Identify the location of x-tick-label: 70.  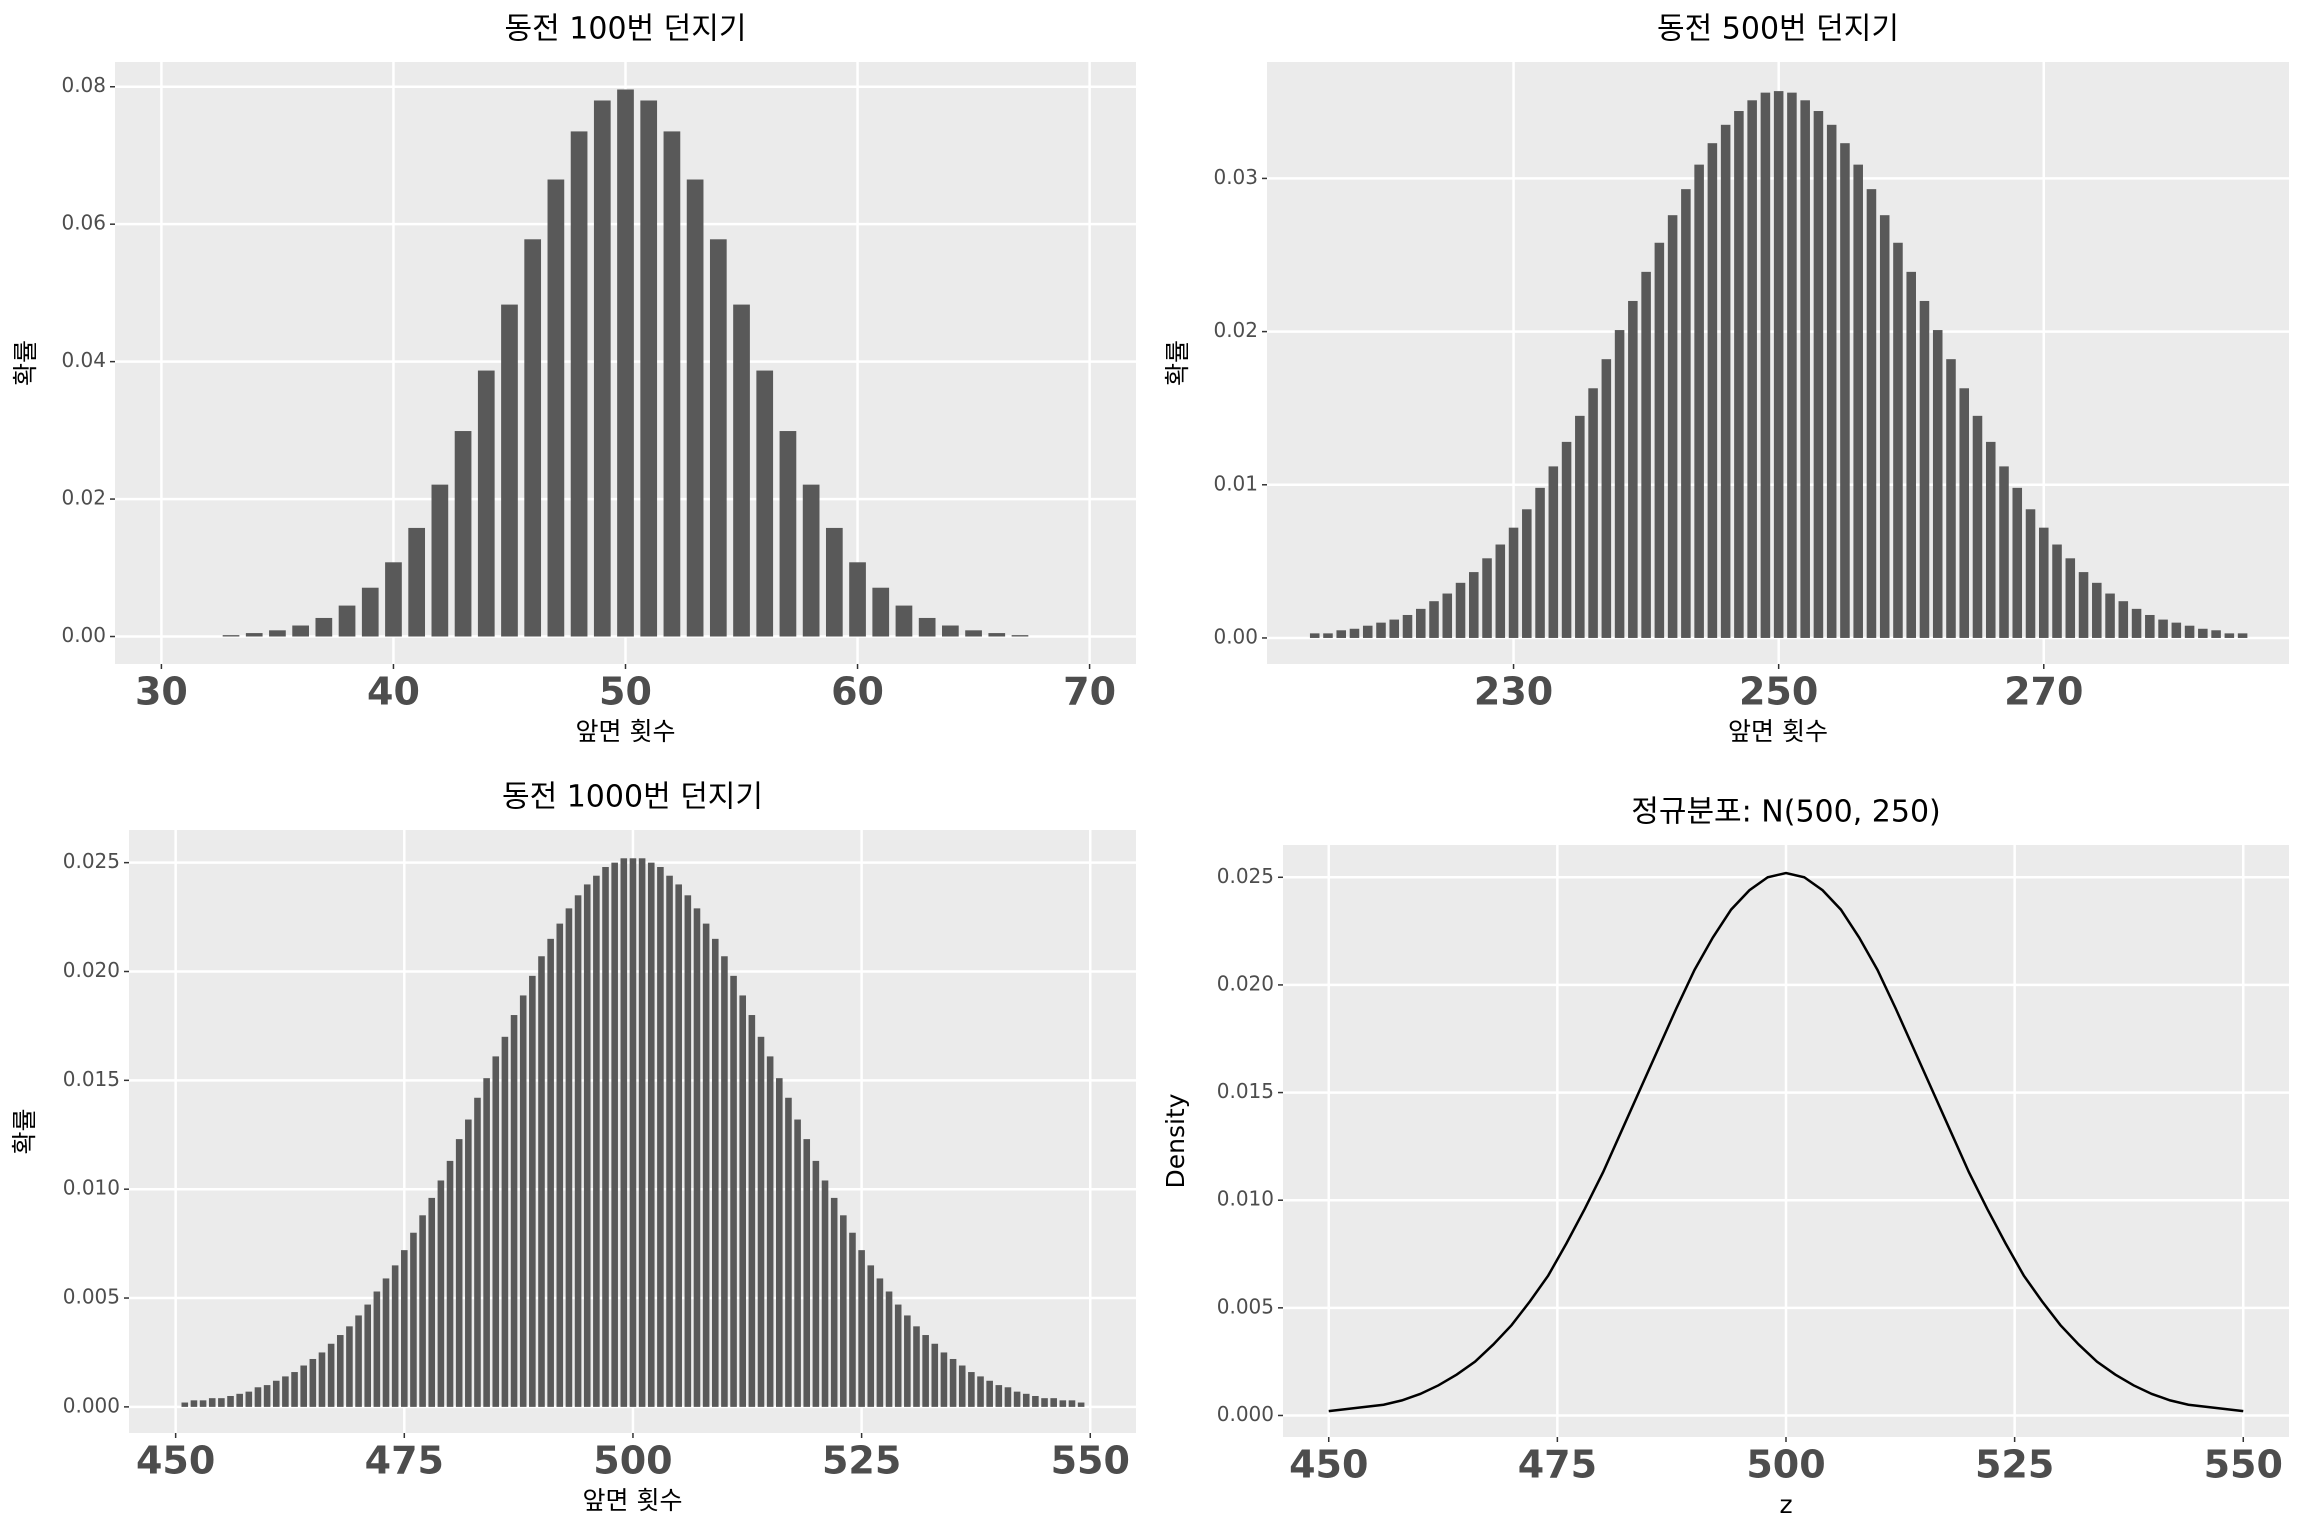
(1089, 692).